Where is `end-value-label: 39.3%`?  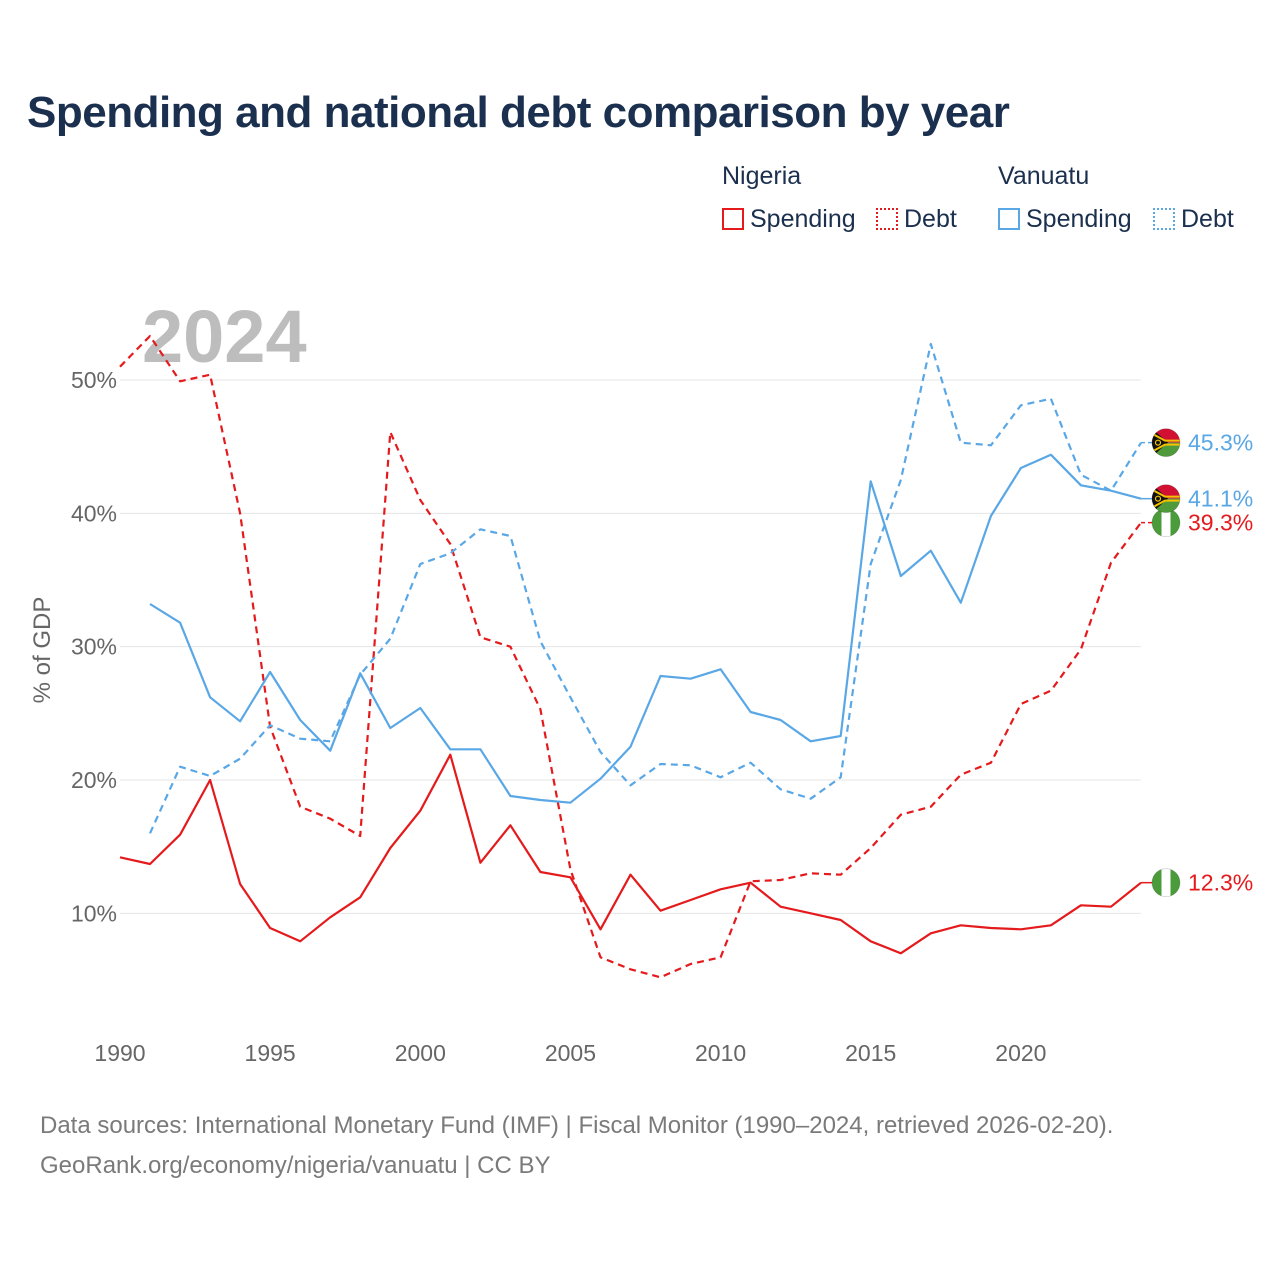
end-value-label: 39.3% is located at coordinates (1220, 523).